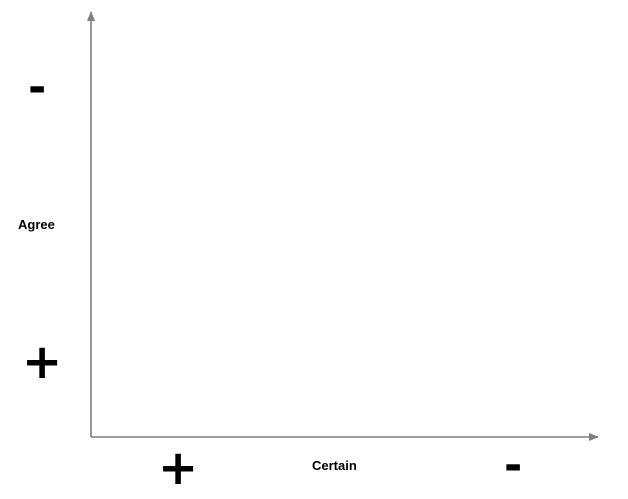  Describe the element at coordinates (36, 224) in the screenshot. I see `y-axis-label: Agree` at that location.